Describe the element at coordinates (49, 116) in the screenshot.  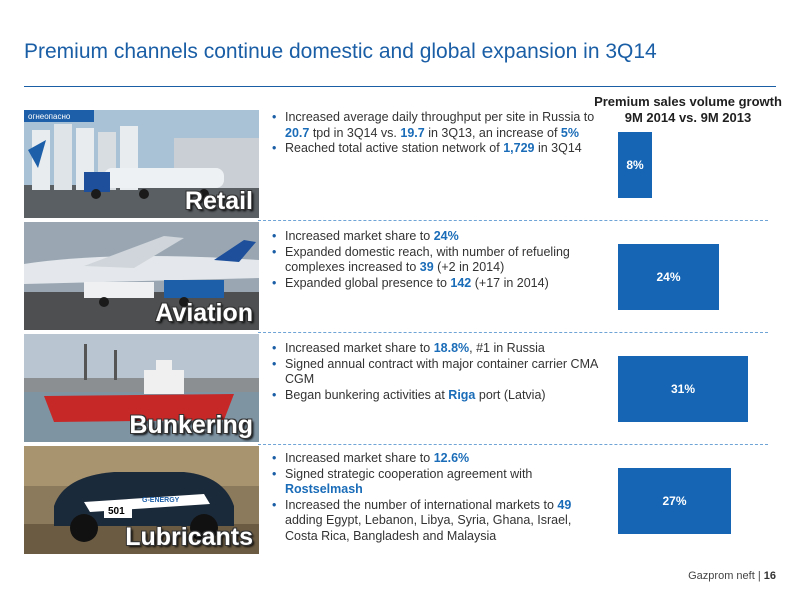
I see `warning-sign-text: огнеопасно` at that location.